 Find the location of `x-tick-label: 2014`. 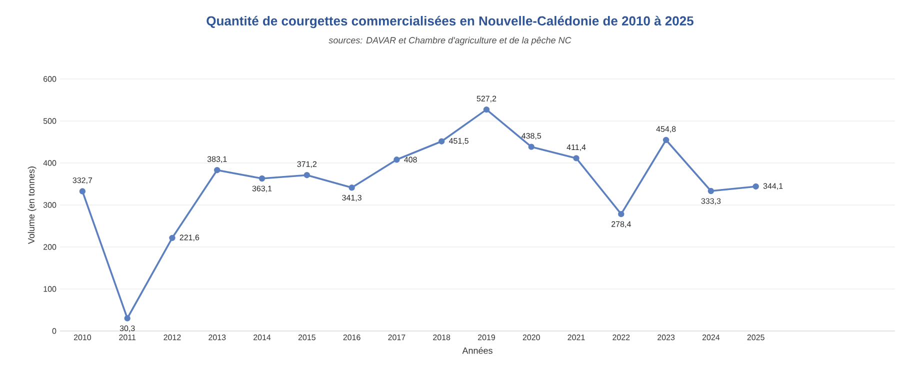

x-tick-label: 2014 is located at coordinates (262, 337).